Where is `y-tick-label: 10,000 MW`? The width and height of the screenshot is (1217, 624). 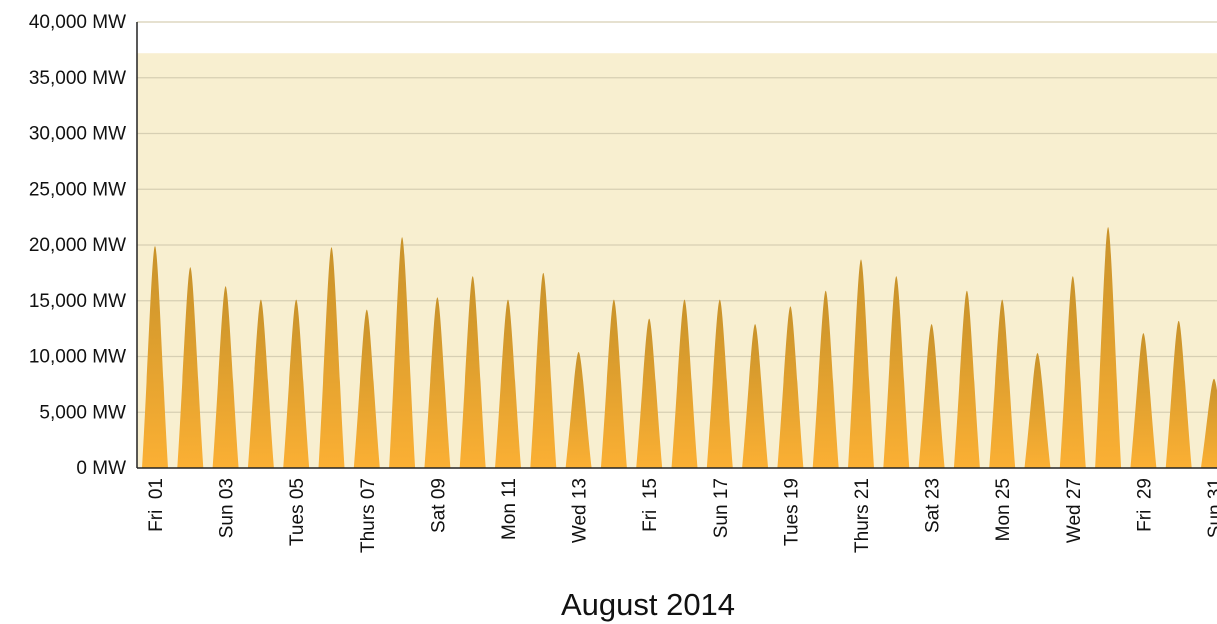
y-tick-label: 10,000 MW is located at coordinates (77, 357).